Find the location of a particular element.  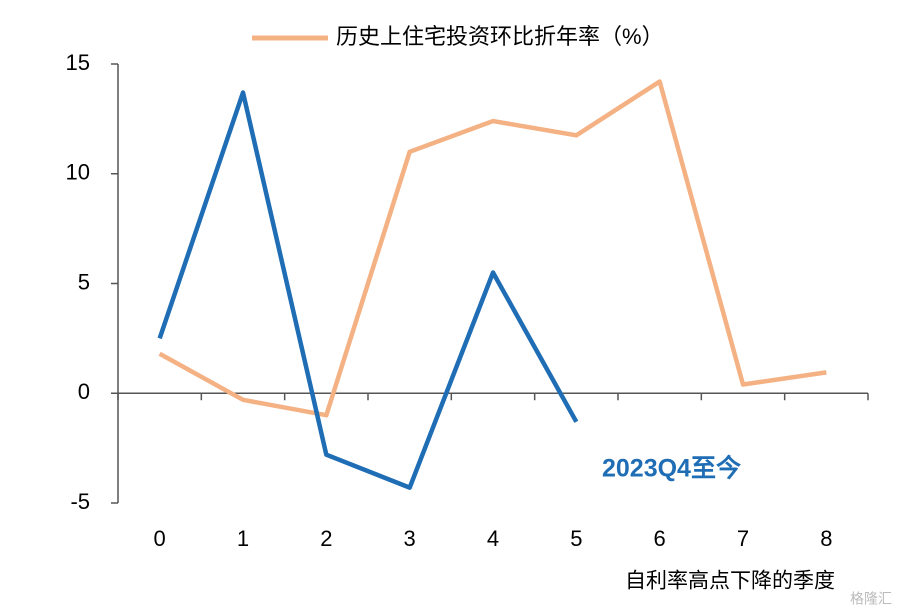

x-tick-label: 6 is located at coordinates (660, 538).